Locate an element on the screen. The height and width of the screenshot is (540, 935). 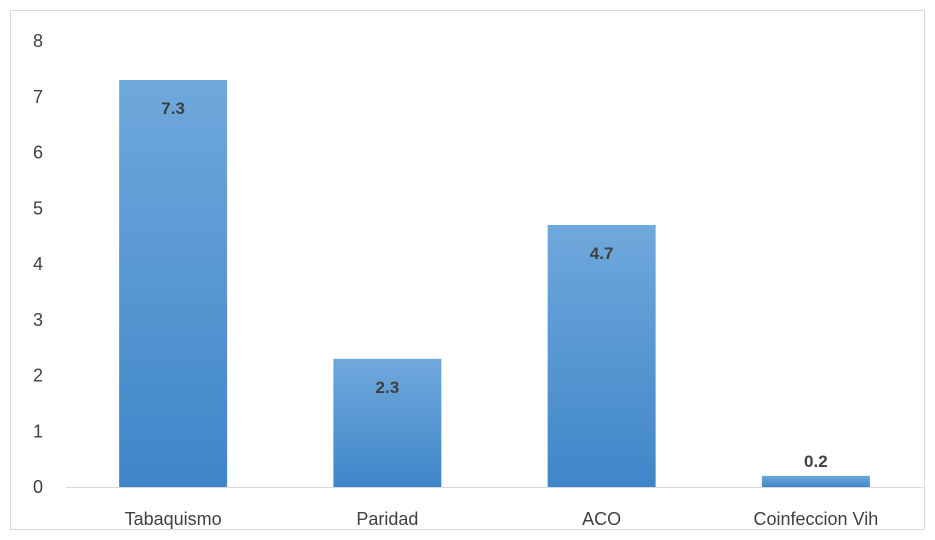
data-label: 7.3 is located at coordinates (173, 108).